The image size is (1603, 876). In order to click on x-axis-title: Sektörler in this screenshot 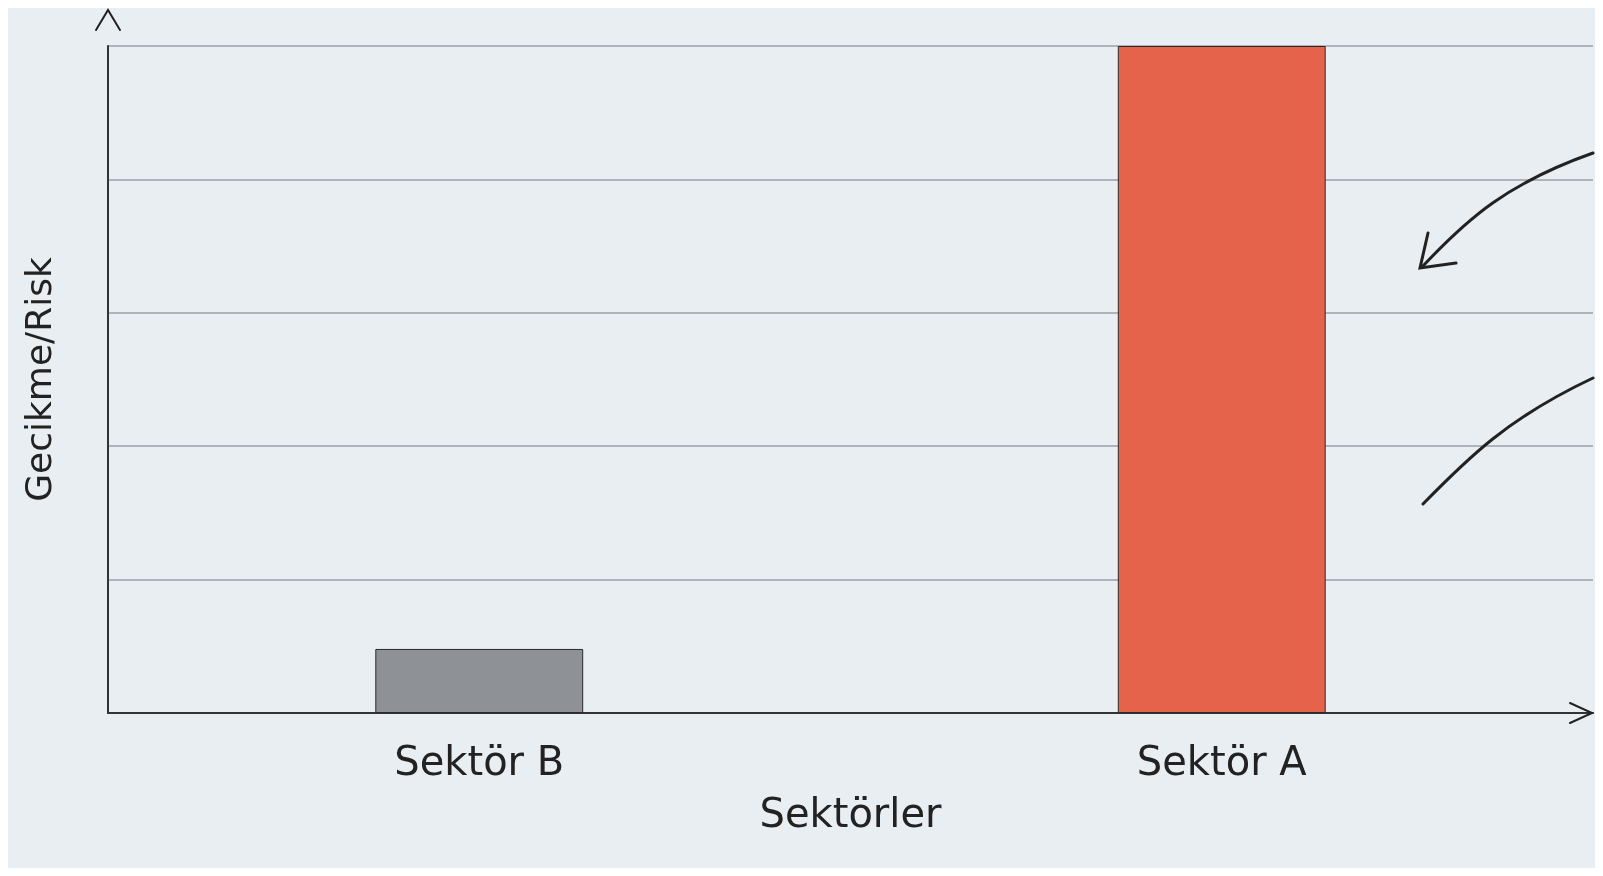, I will do `click(851, 813)`.